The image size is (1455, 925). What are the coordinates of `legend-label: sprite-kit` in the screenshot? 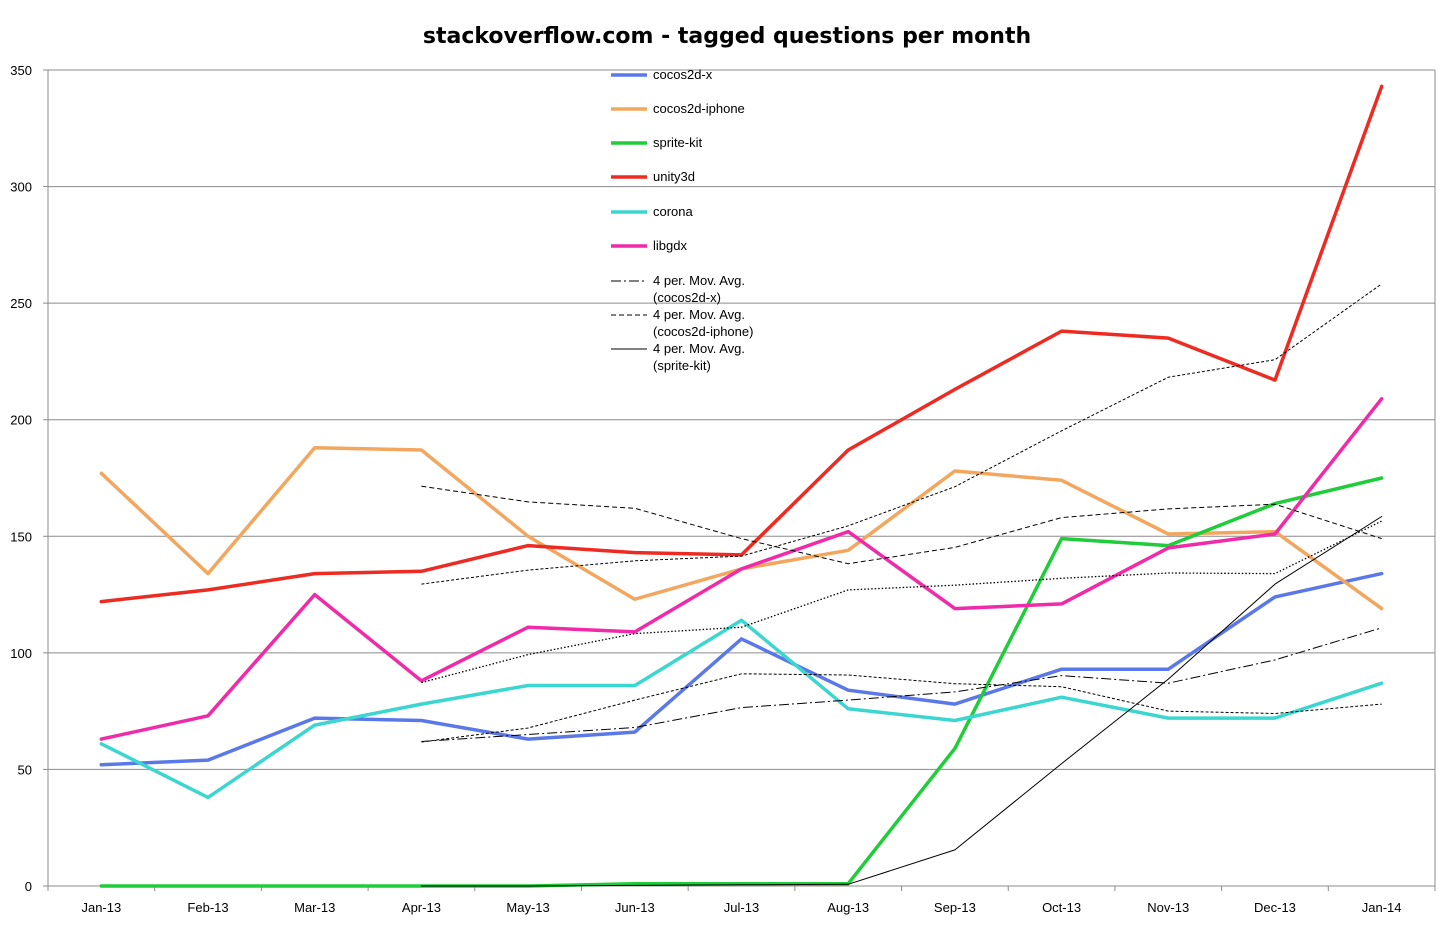 It's located at (678, 142).